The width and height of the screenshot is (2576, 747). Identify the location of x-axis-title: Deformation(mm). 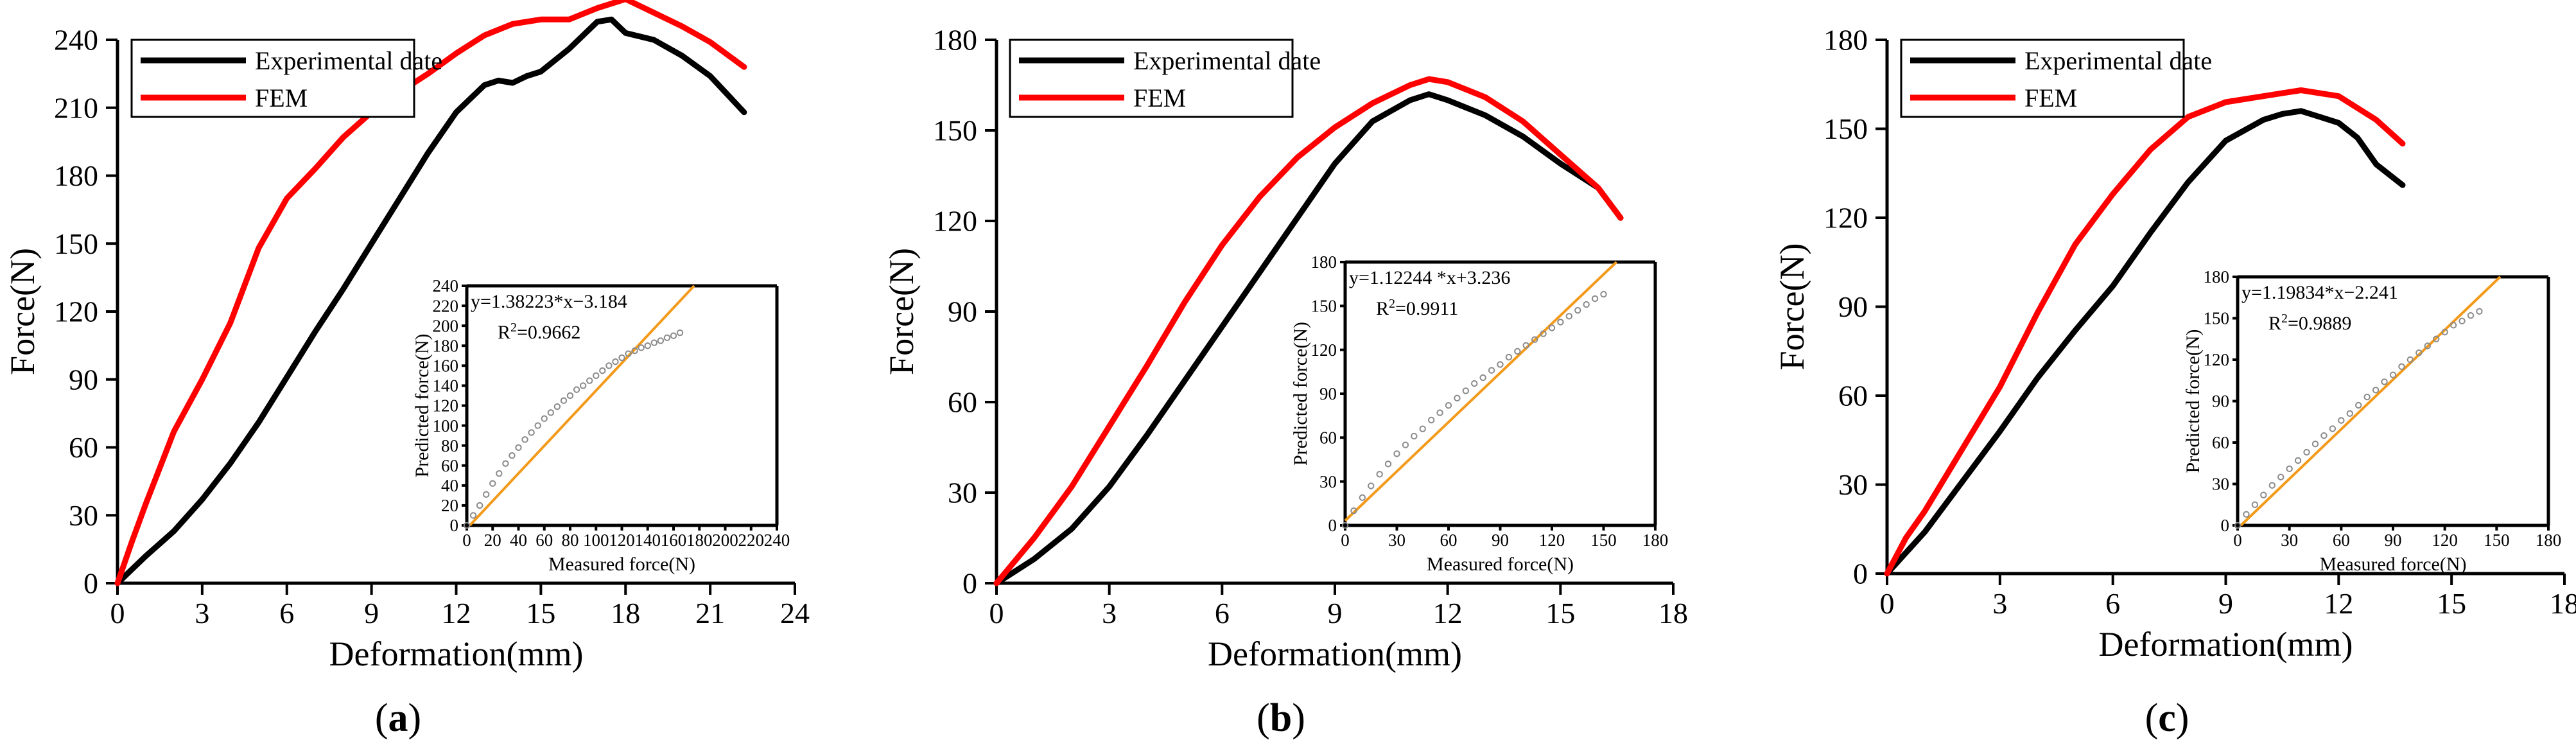
(2226, 644).